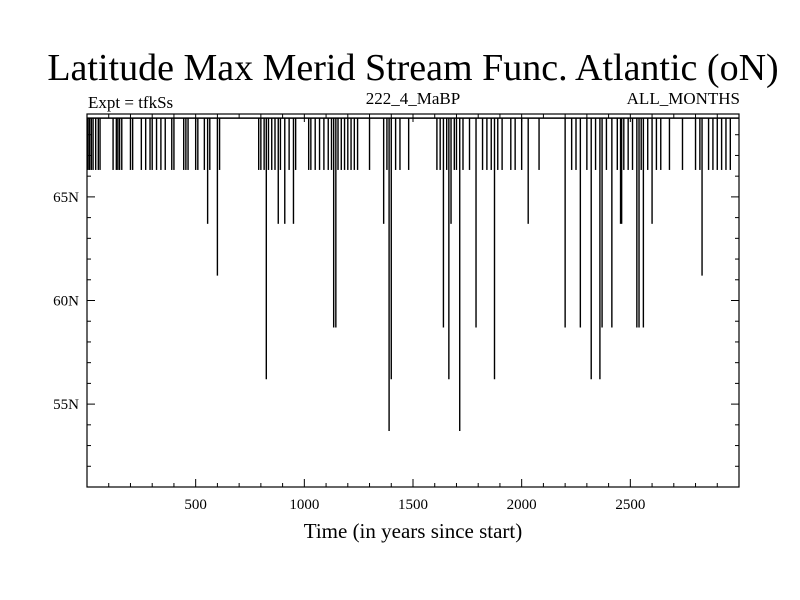  Describe the element at coordinates (66, 405) in the screenshot. I see `y-tick-label: 55N` at that location.